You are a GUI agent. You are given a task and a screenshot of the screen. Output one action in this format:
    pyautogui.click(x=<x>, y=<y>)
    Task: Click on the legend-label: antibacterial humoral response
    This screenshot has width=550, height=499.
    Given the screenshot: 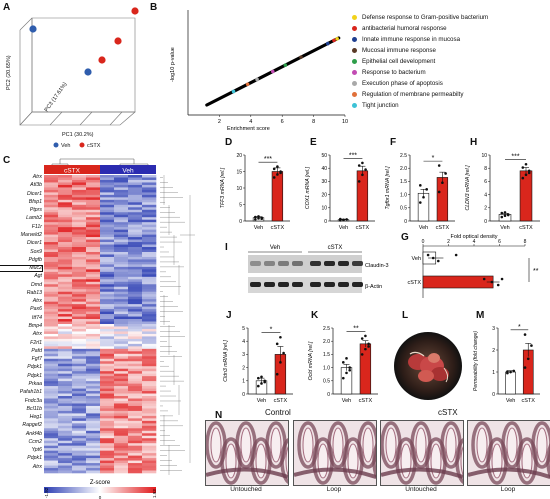 What is the action you would take?
    pyautogui.click(x=404, y=28)
    